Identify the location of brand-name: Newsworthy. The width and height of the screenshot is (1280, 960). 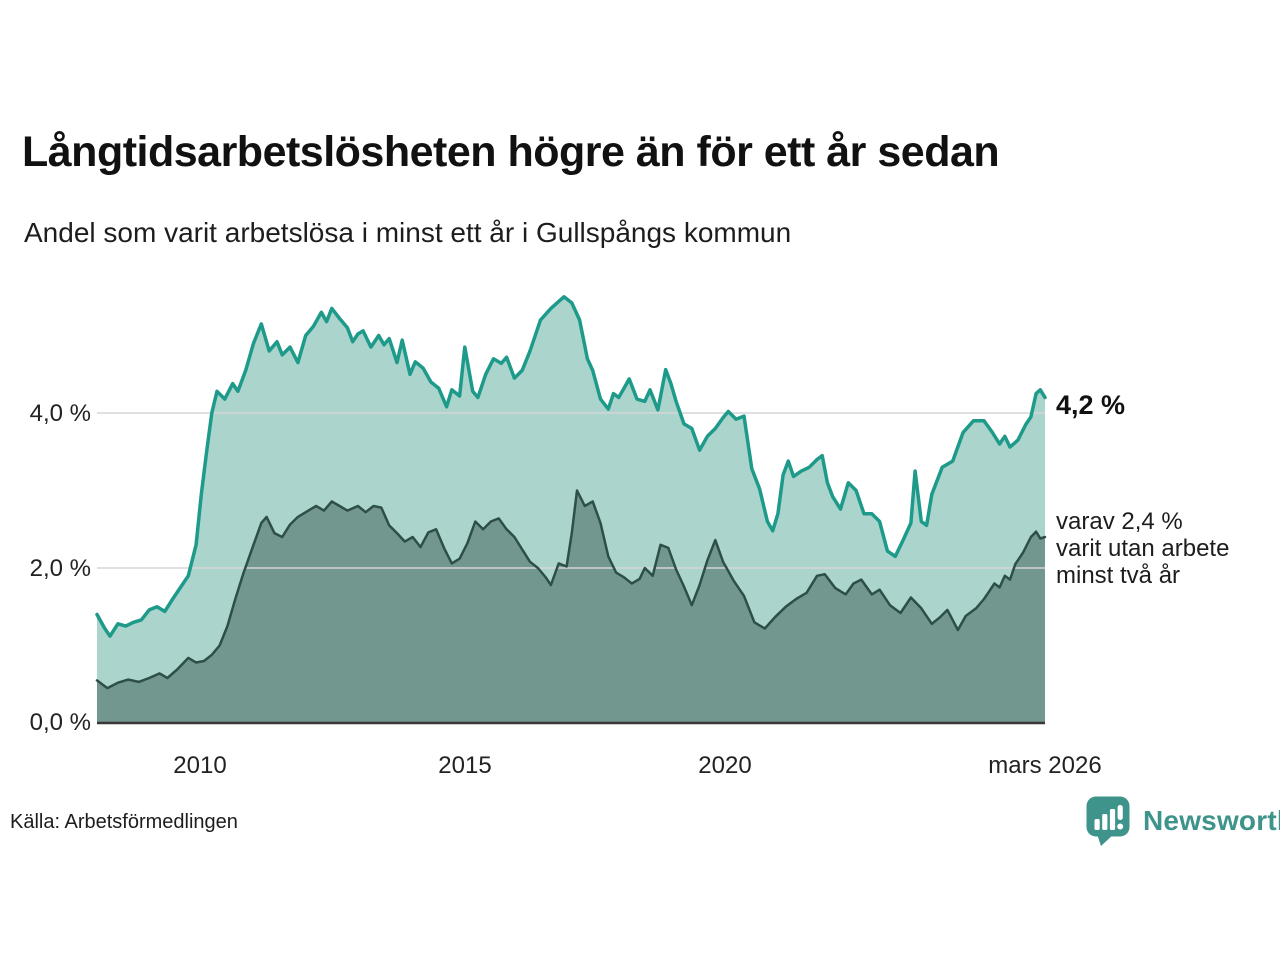
(1211, 820).